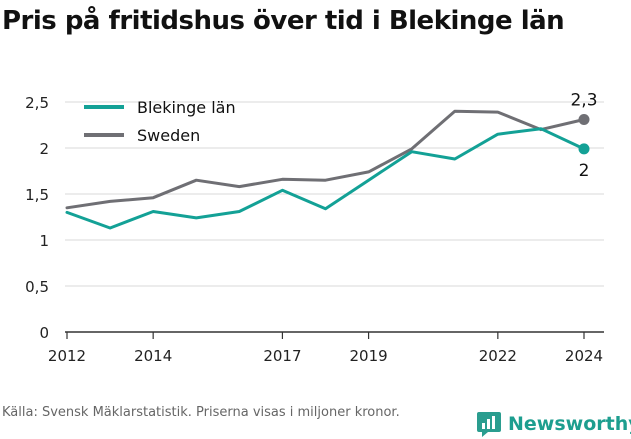  Describe the element at coordinates (282, 356) in the screenshot. I see `x-tick-label: 2017` at that location.